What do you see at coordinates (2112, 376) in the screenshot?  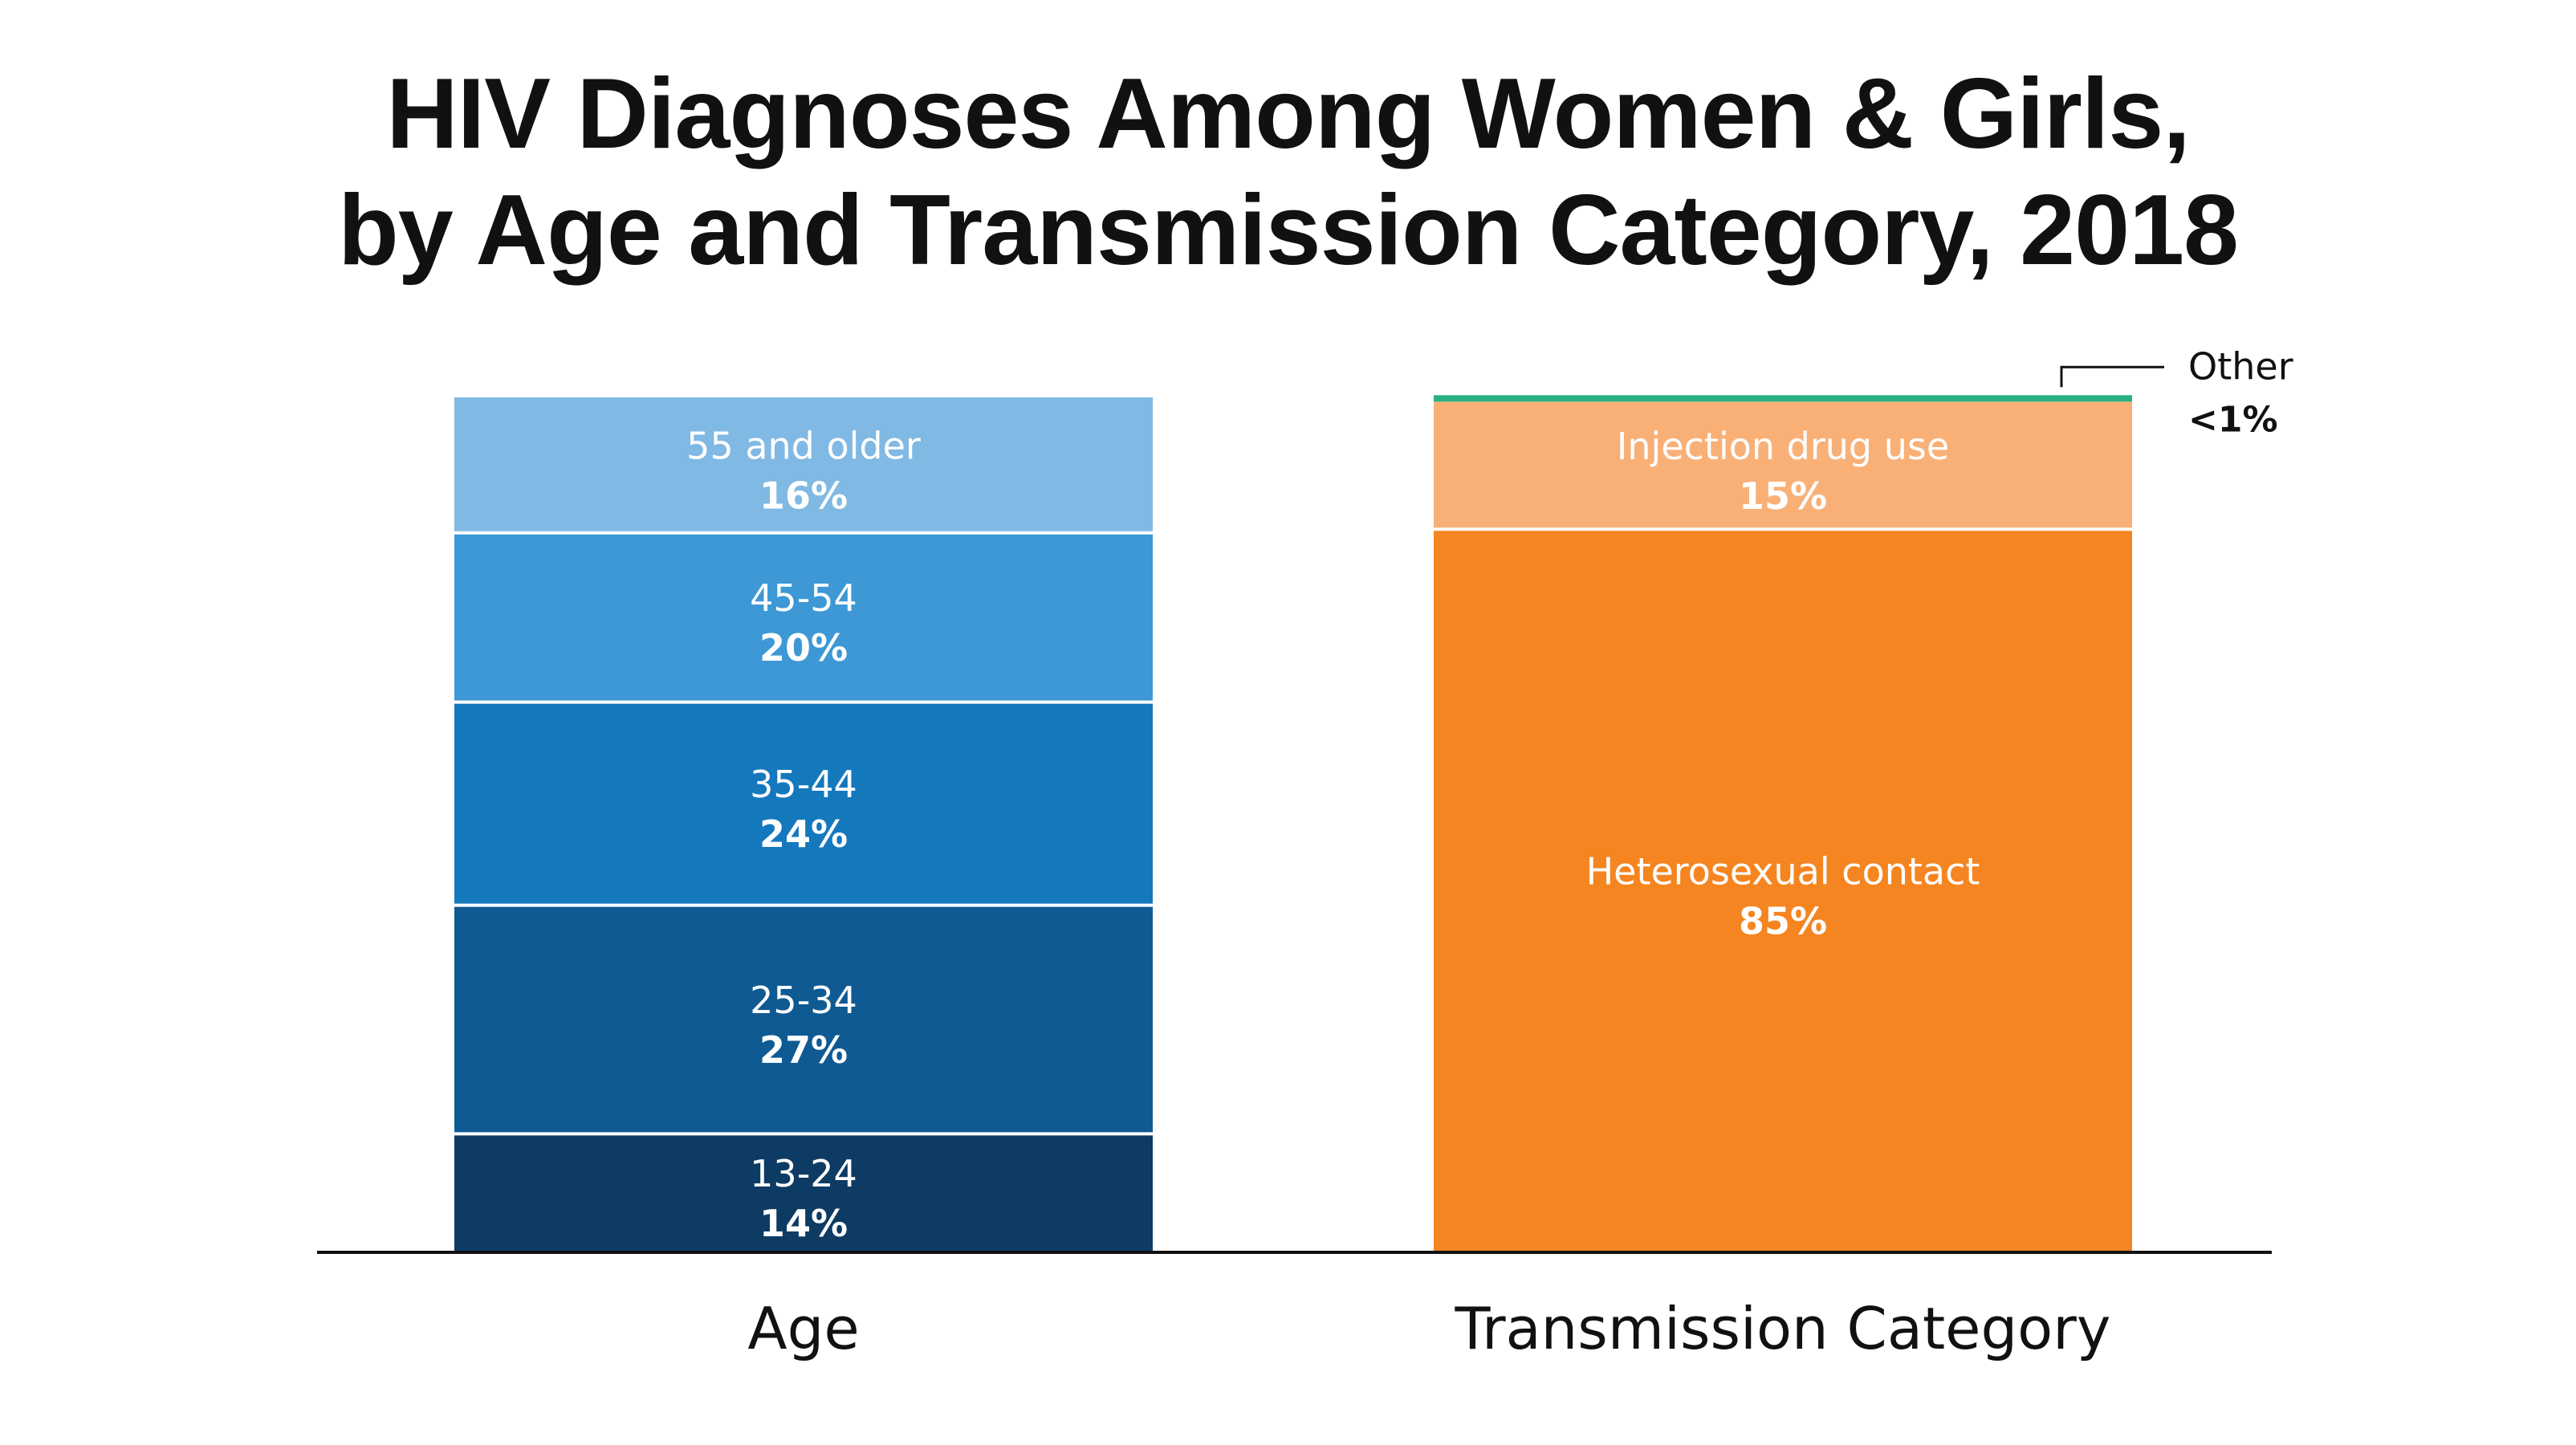 I see `annotation-leader-line` at bounding box center [2112, 376].